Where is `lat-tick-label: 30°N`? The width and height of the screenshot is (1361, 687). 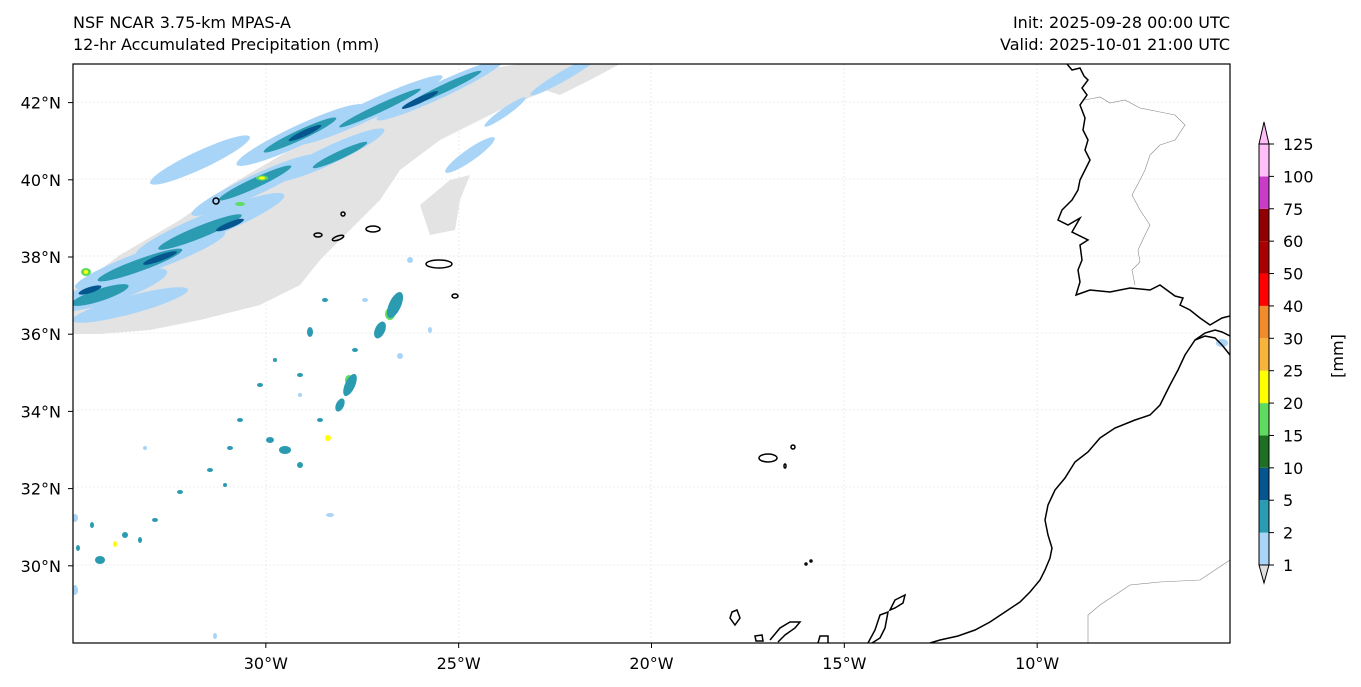
lat-tick-label: 30°N is located at coordinates (41, 566).